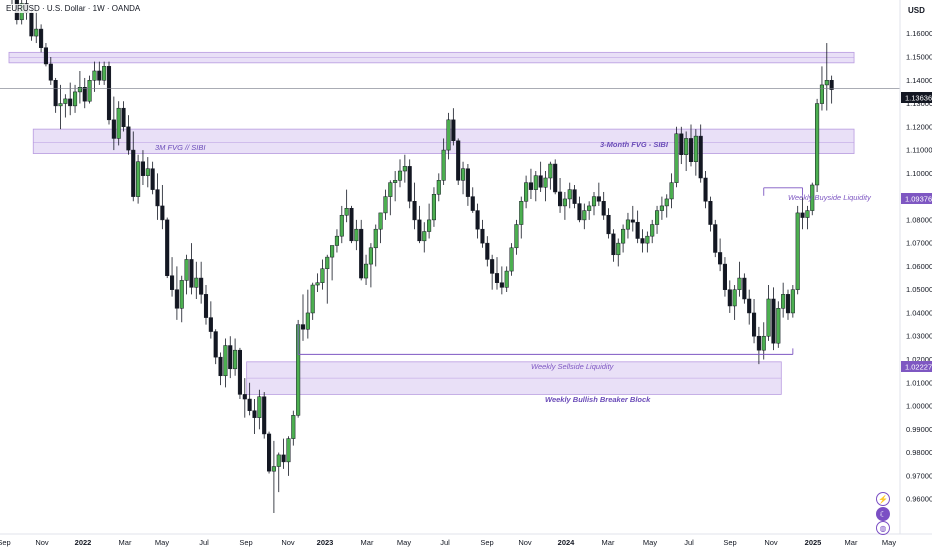 Image resolution: width=932 pixels, height=550 pixels. I want to click on time-tick-label: 2023, so click(325, 542).